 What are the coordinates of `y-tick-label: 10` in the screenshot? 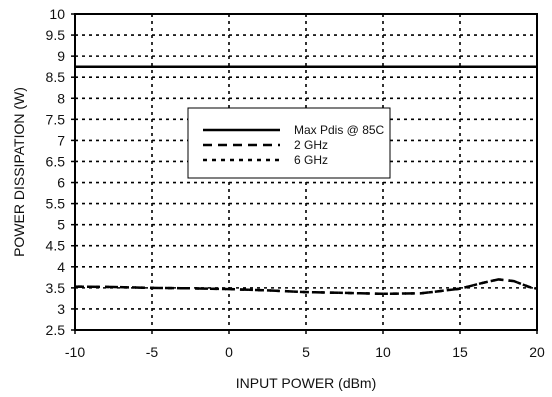 It's located at (57, 14).